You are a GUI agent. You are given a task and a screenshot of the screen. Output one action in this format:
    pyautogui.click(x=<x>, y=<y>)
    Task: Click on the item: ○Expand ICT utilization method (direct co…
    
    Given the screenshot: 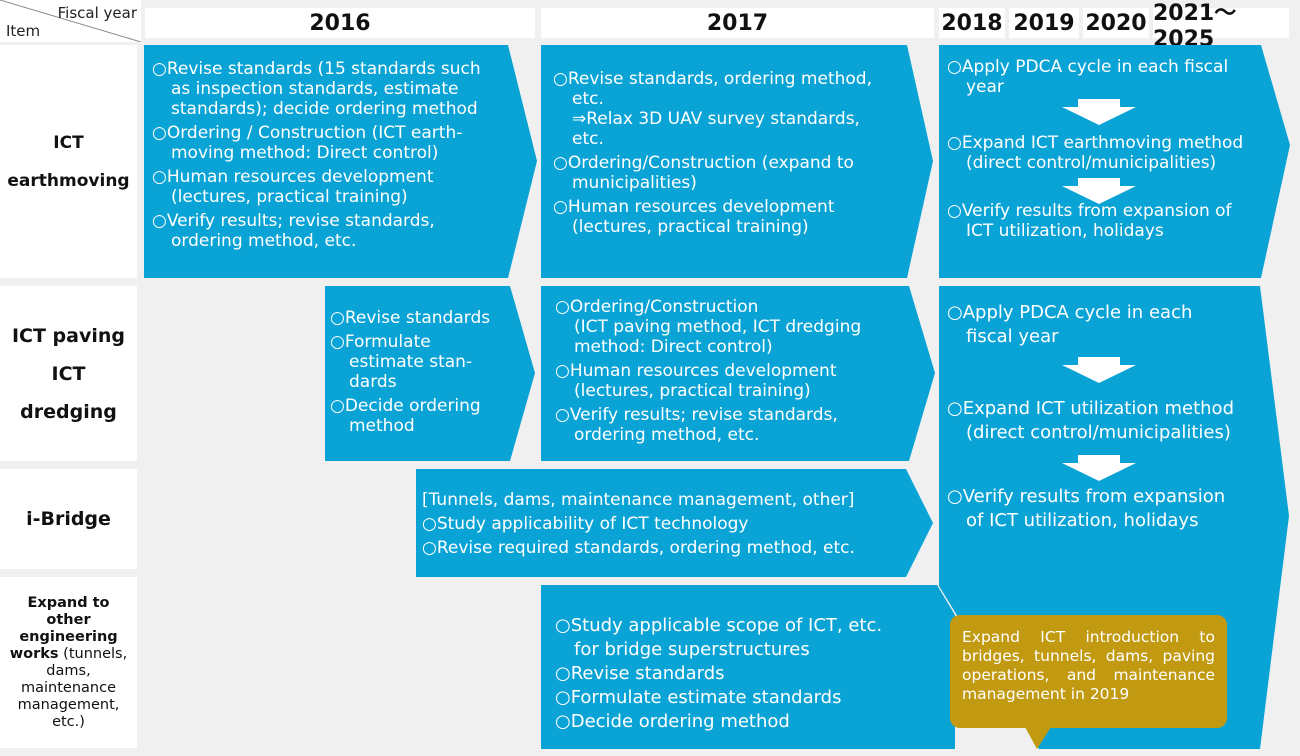 What is the action you would take?
    pyautogui.click(x=1090, y=420)
    